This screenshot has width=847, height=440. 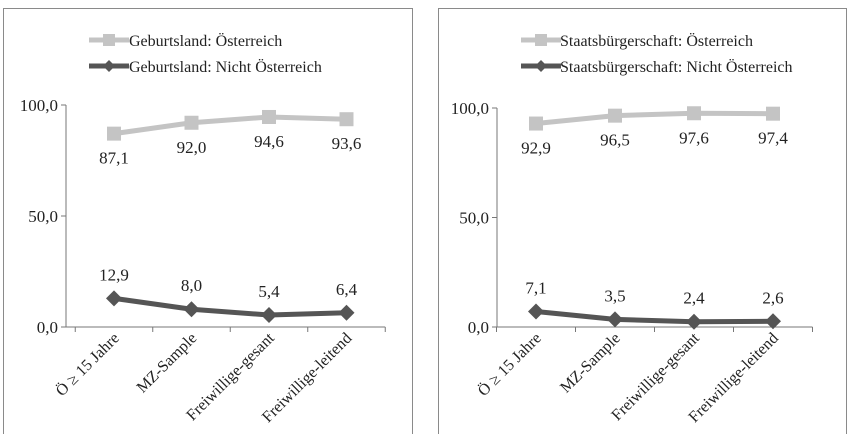 I want to click on data-label: 2,6, so click(x=772, y=297).